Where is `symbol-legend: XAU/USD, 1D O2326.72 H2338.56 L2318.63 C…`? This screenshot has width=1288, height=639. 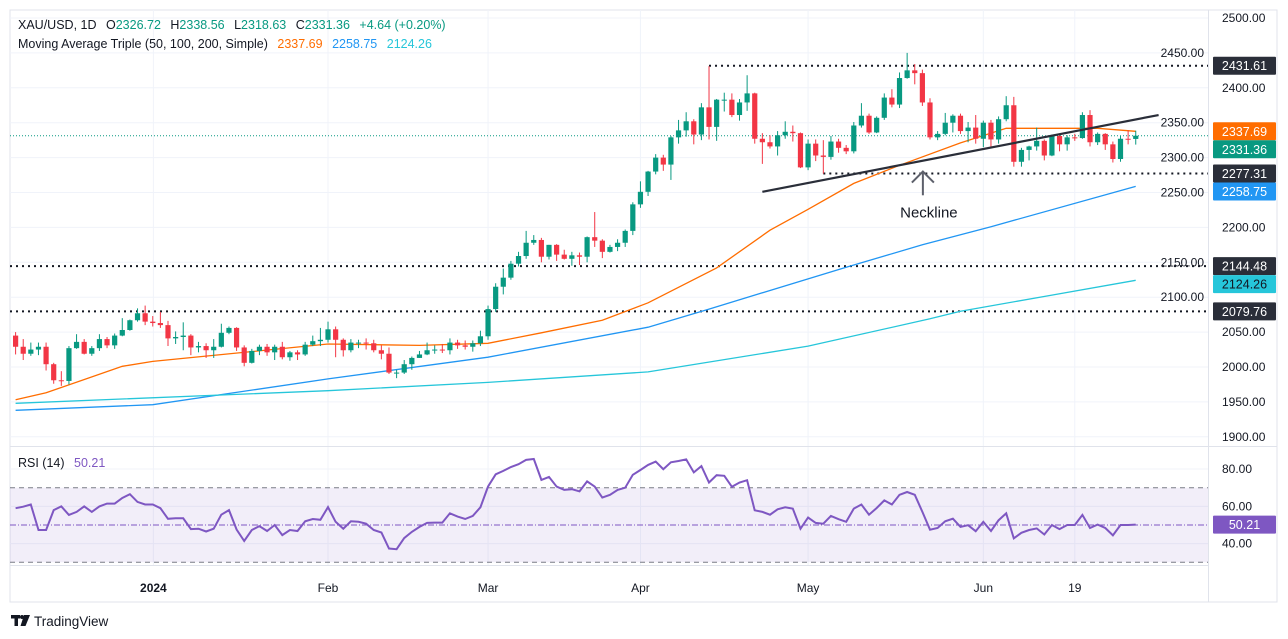
symbol-legend: XAU/USD, 1D O2326.72 H2338.56 L2318.63 C… is located at coordinates (232, 25).